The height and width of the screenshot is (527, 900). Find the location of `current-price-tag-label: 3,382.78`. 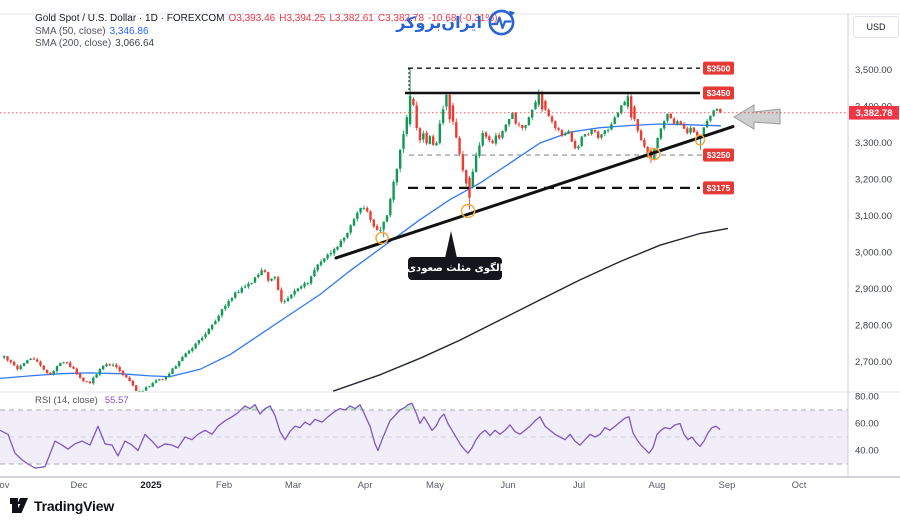

current-price-tag-label: 3,382.78 is located at coordinates (874, 113).